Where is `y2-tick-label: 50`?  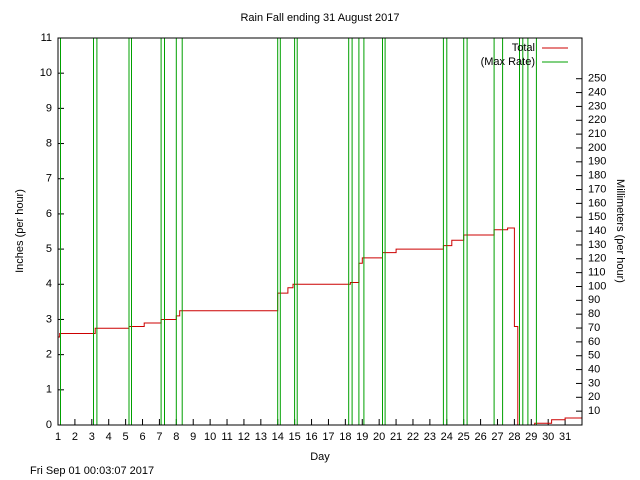 y2-tick-label: 50 is located at coordinates (594, 356).